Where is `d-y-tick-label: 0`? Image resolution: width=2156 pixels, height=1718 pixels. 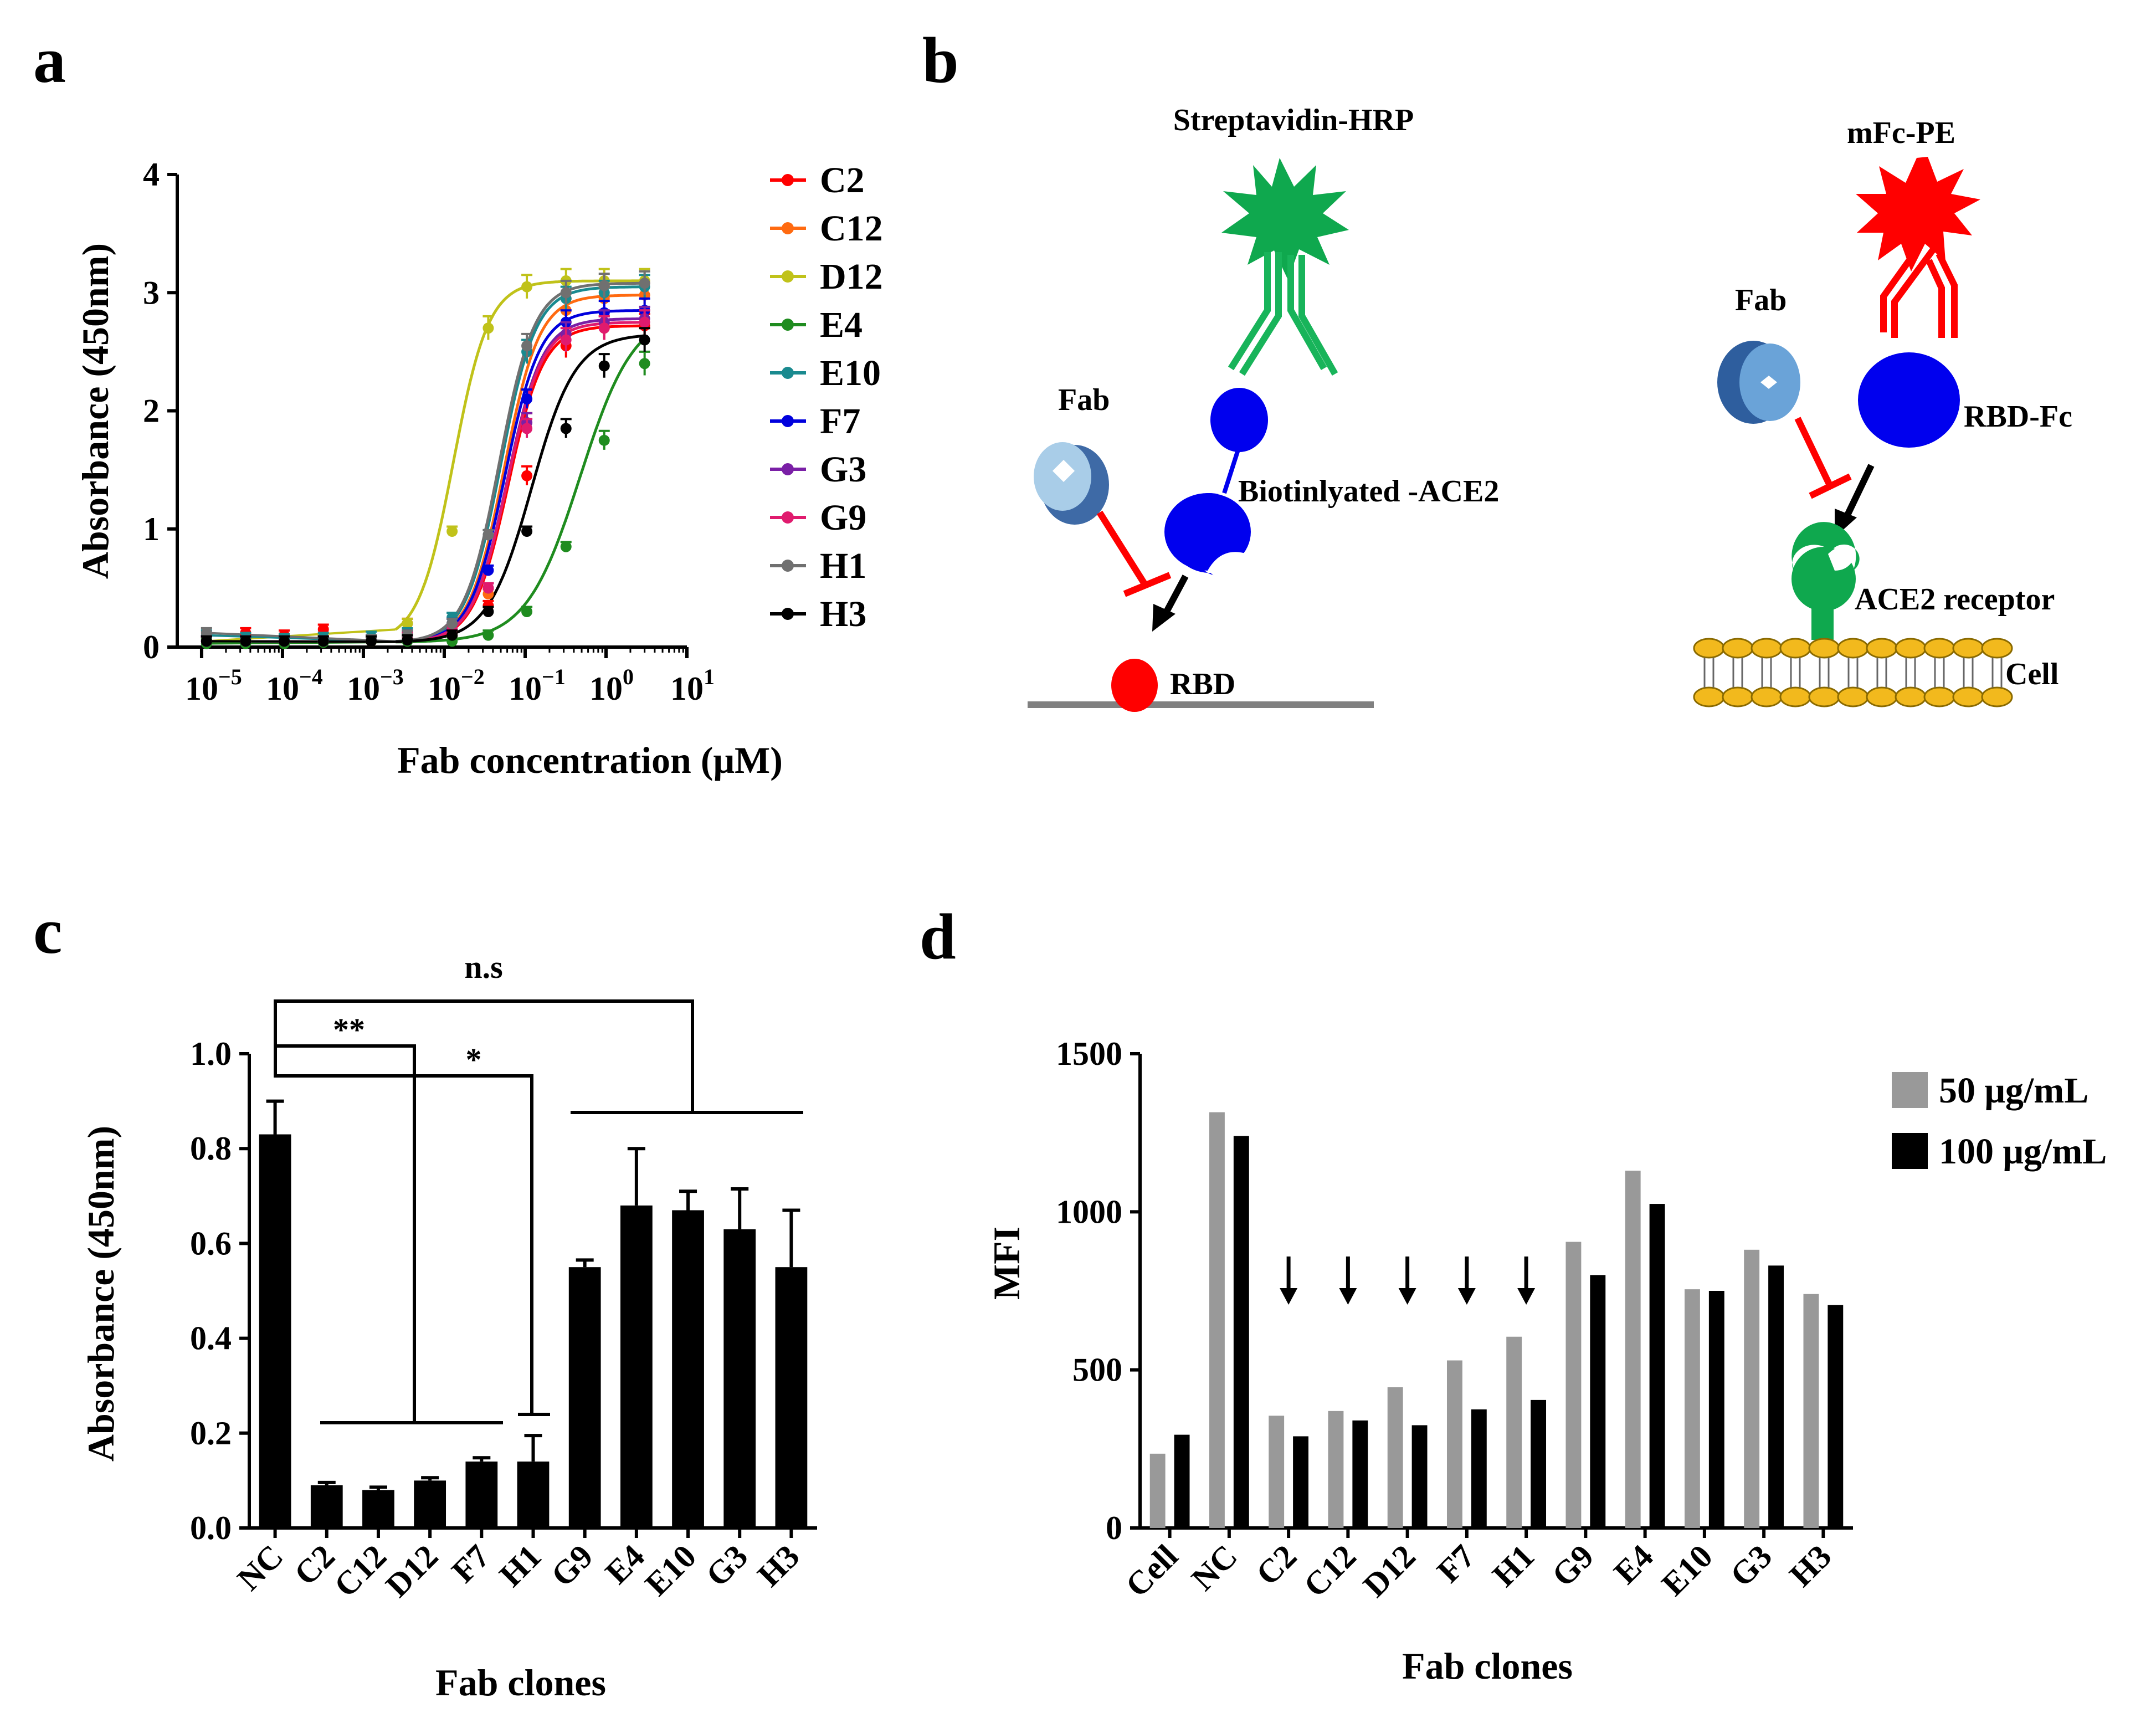
d-y-tick-label: 0 is located at coordinates (1114, 1528).